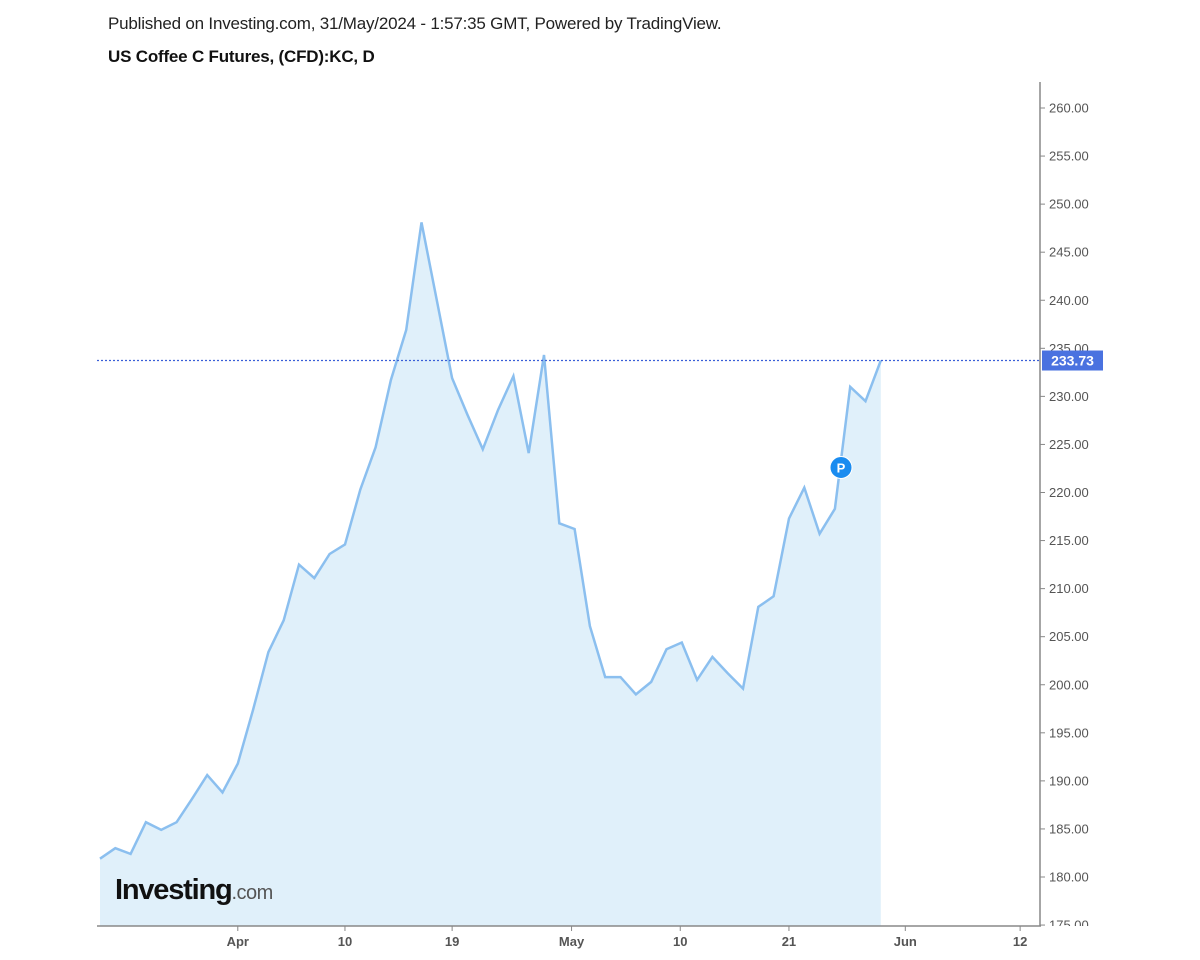 Image resolution: width=1200 pixels, height=960 pixels. Describe the element at coordinates (1069, 732) in the screenshot. I see `y-tick-label: 195.00` at that location.